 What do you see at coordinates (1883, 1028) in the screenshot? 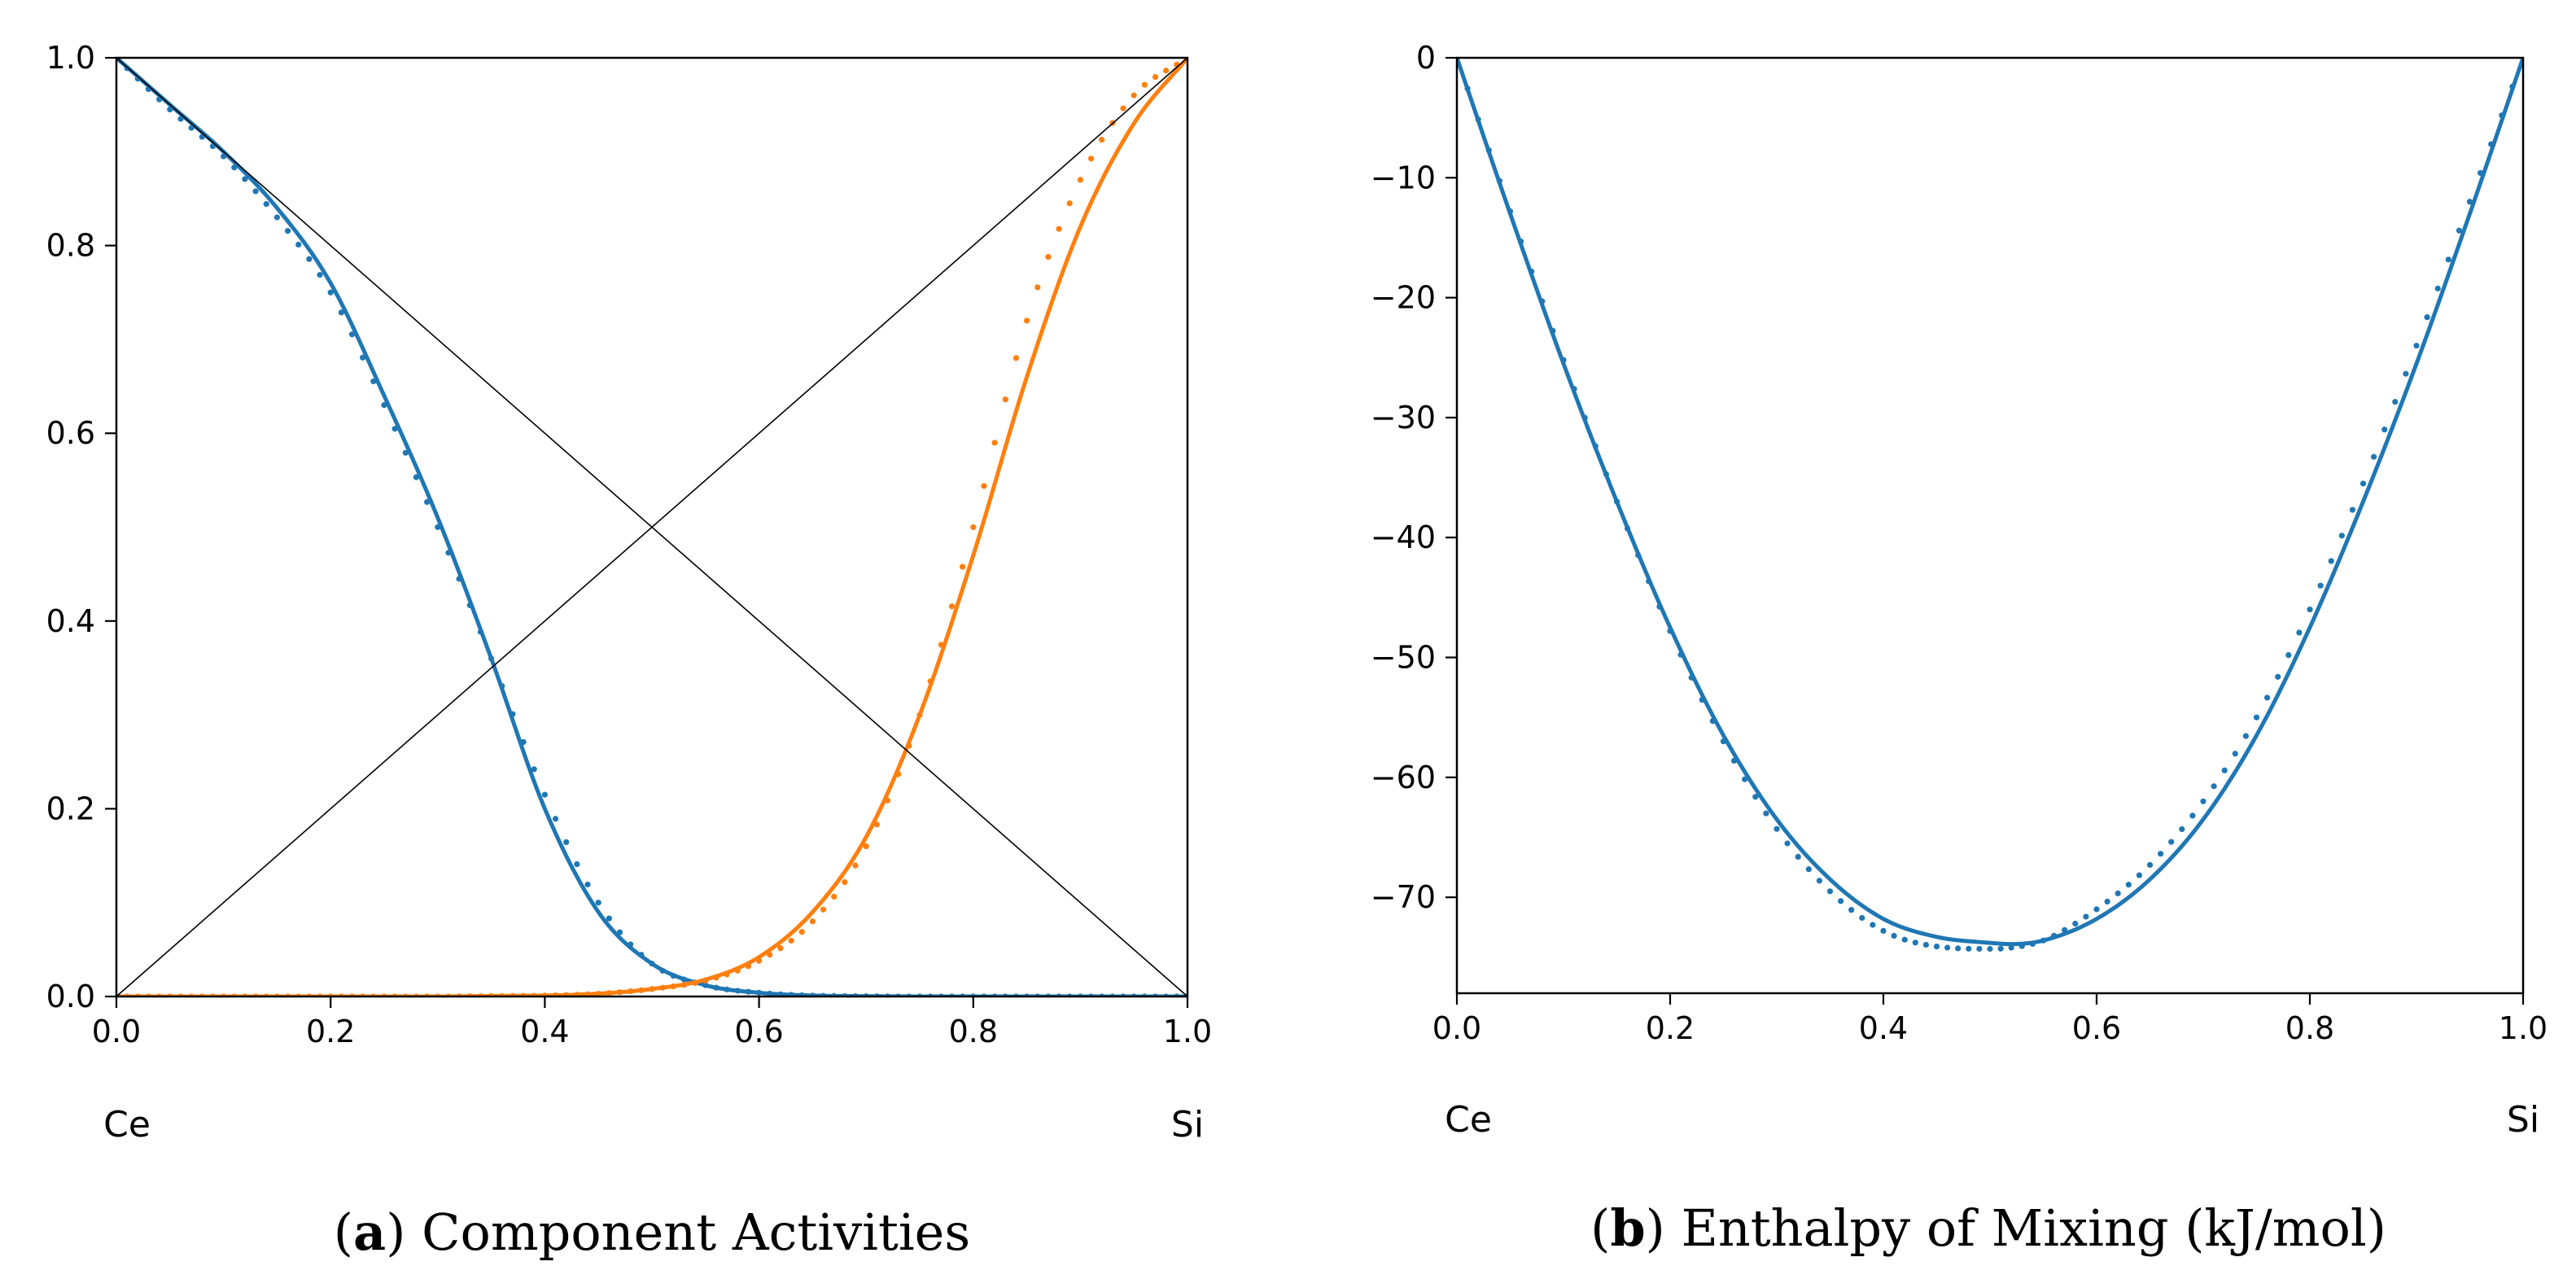
I see `panel-b-x-tick-label: 0.4` at bounding box center [1883, 1028].